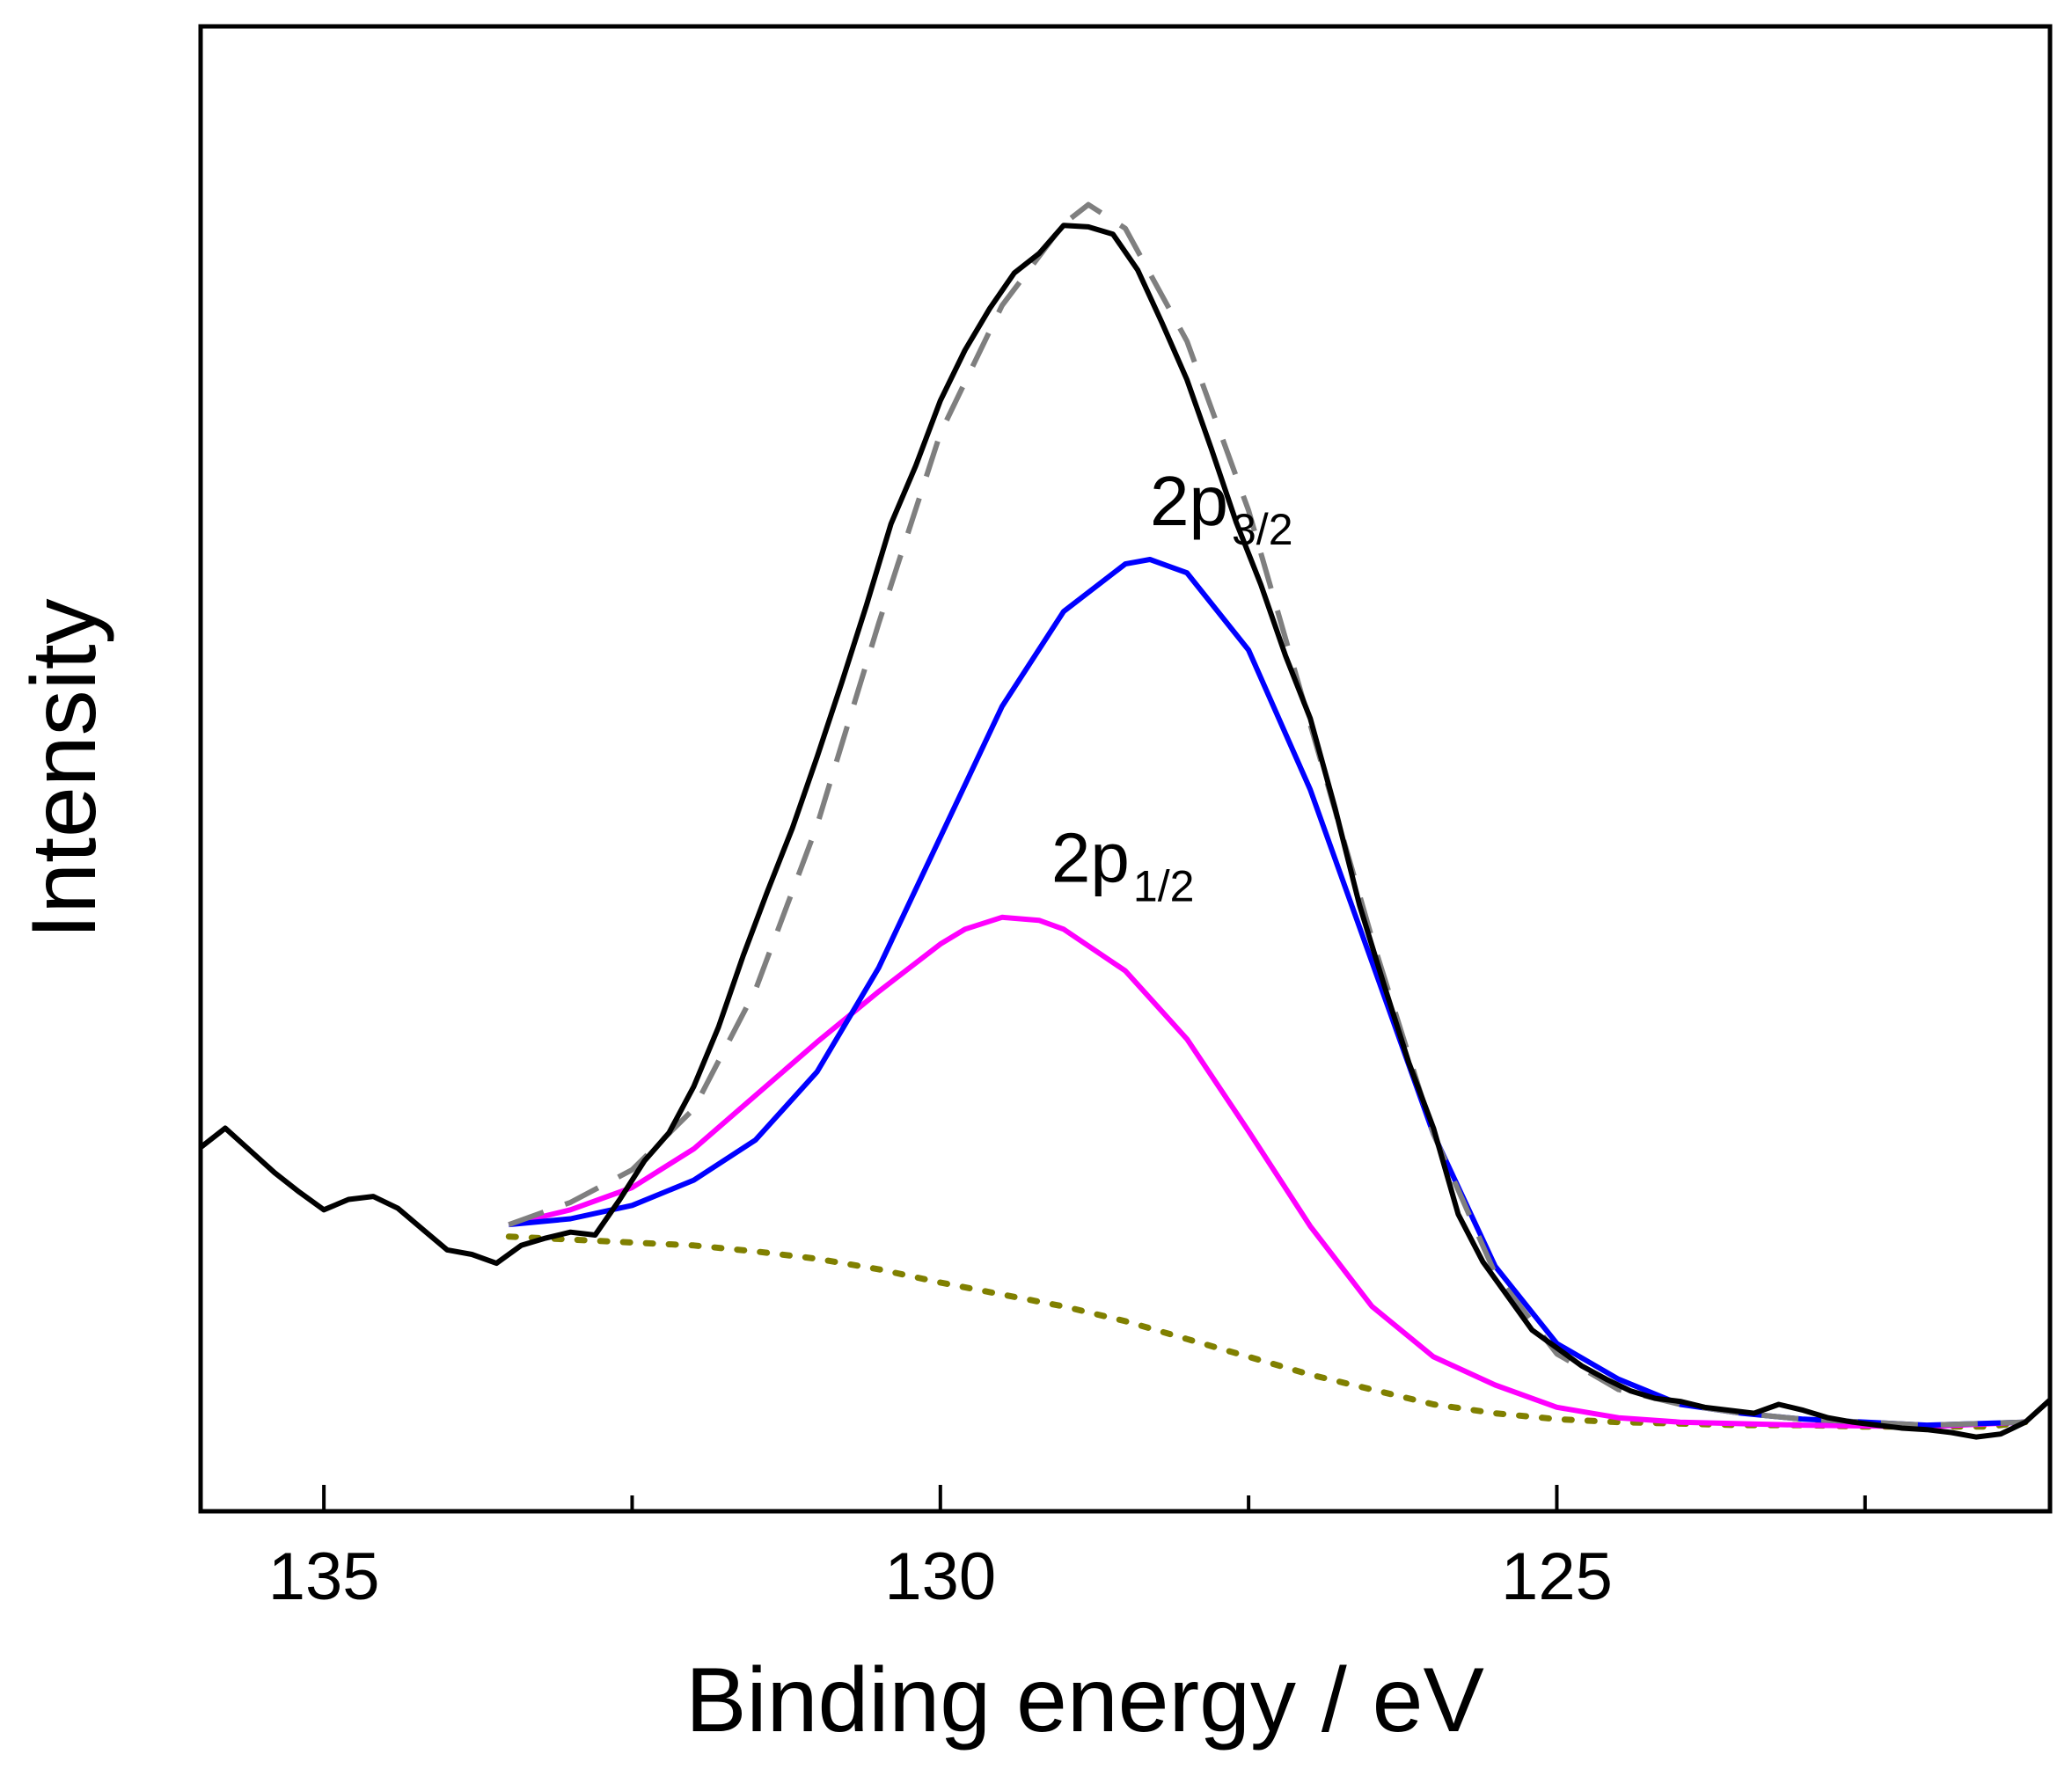 The width and height of the screenshot is (2072, 1769). What do you see at coordinates (1557, 1576) in the screenshot?
I see `x-tick-label: 125` at bounding box center [1557, 1576].